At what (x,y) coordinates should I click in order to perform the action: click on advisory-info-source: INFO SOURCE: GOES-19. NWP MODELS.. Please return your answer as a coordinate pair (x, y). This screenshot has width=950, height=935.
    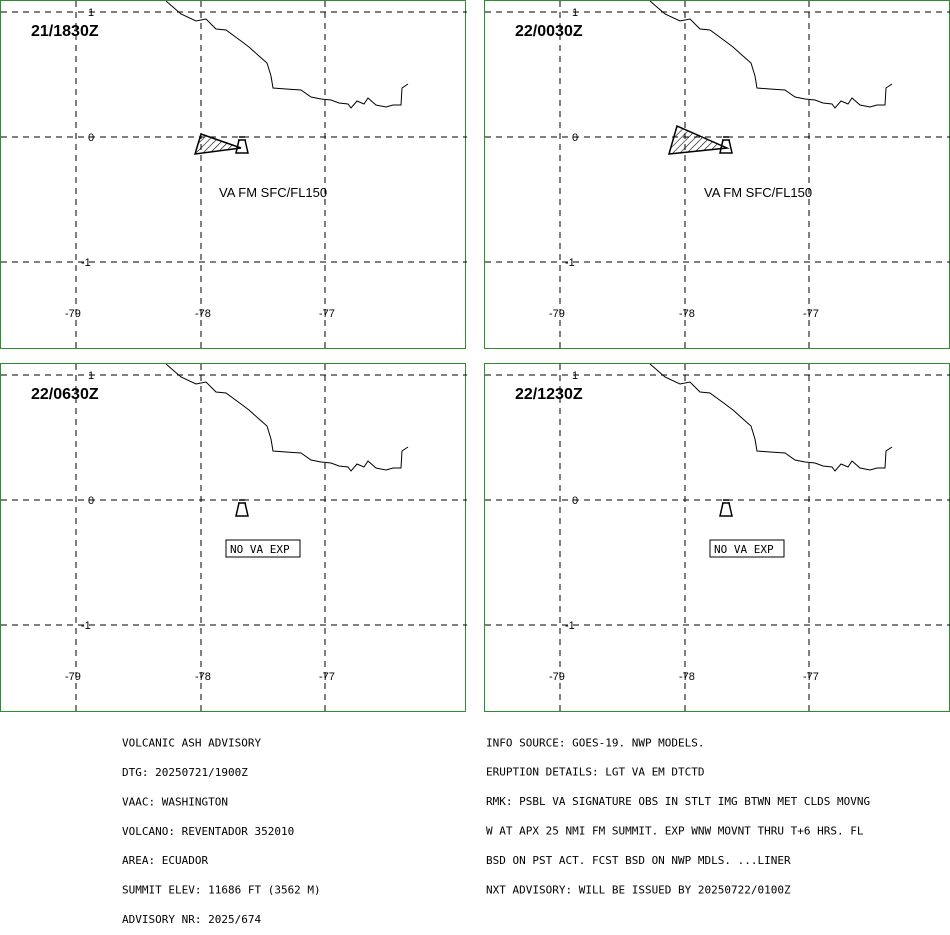
    Looking at the image, I should click on (595, 743).